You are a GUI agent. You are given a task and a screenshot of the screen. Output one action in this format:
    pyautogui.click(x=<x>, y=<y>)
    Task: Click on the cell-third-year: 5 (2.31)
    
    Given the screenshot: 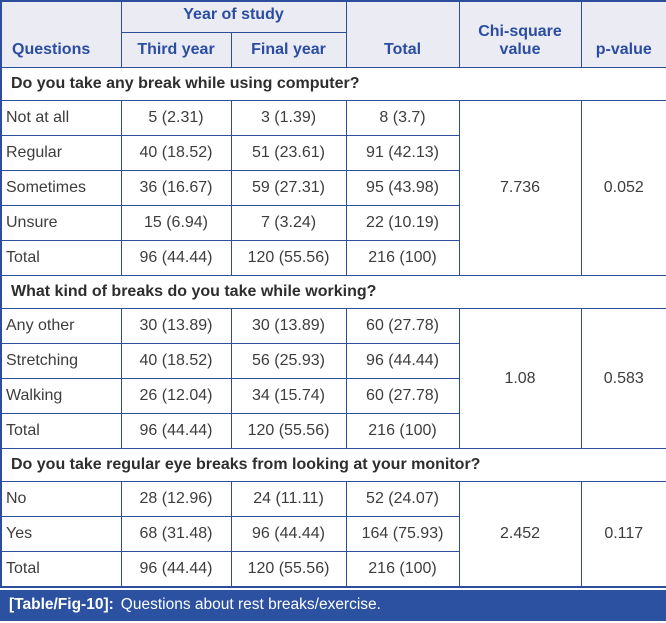 What is the action you would take?
    pyautogui.click(x=176, y=118)
    